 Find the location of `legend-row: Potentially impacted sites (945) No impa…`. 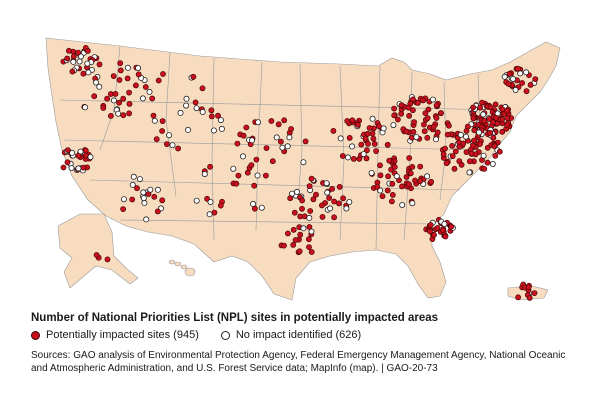

legend-row: Potentially impacted sites (945) No impa… is located at coordinates (311, 335).